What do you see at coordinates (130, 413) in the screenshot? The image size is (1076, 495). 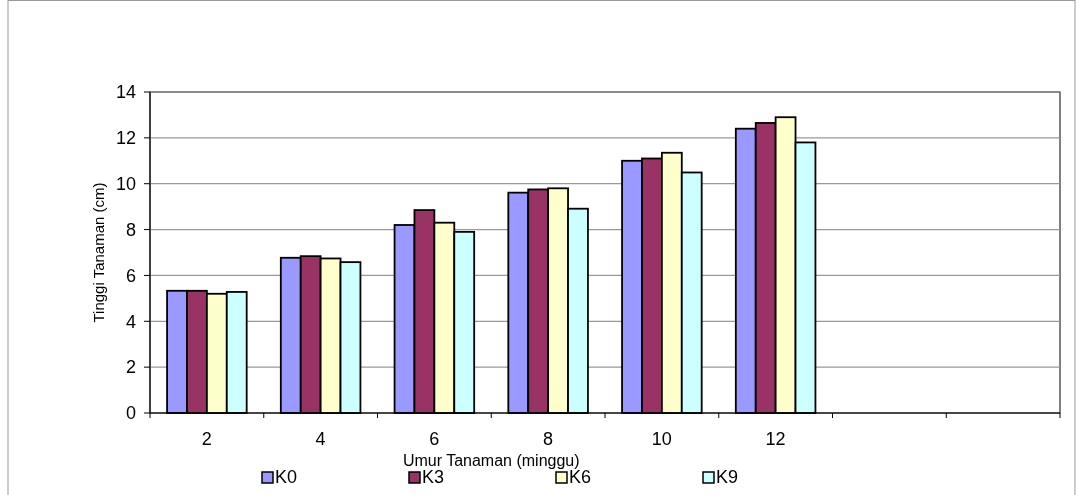 I see `y-tick-label: 0` at bounding box center [130, 413].